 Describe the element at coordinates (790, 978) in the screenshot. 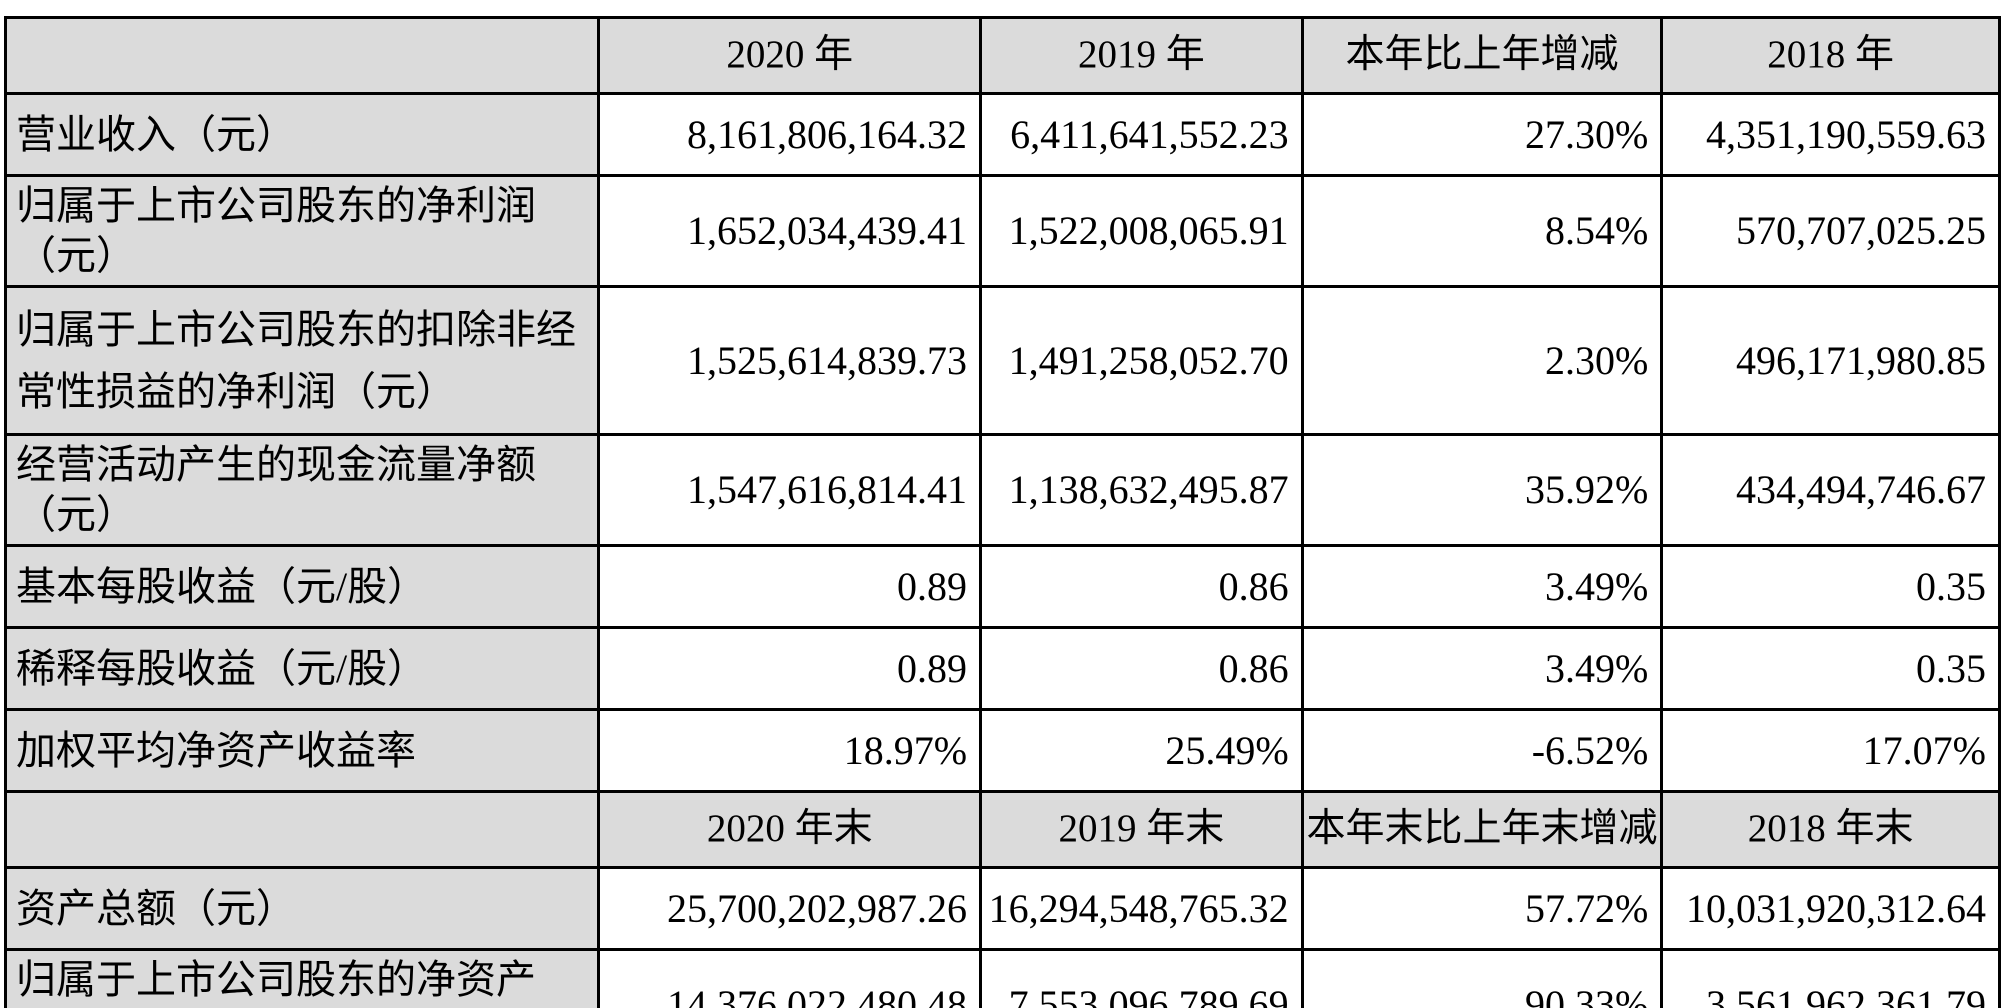

I see `row-value: 14,376,022,480.48` at that location.